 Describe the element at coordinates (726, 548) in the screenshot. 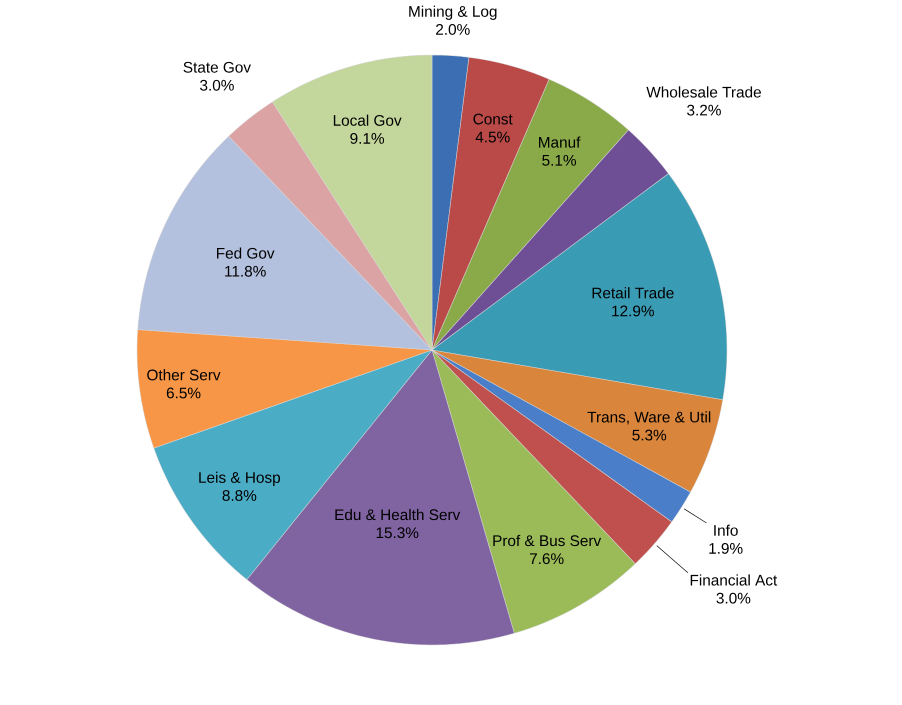

I see `data-label: 1.9%` at that location.